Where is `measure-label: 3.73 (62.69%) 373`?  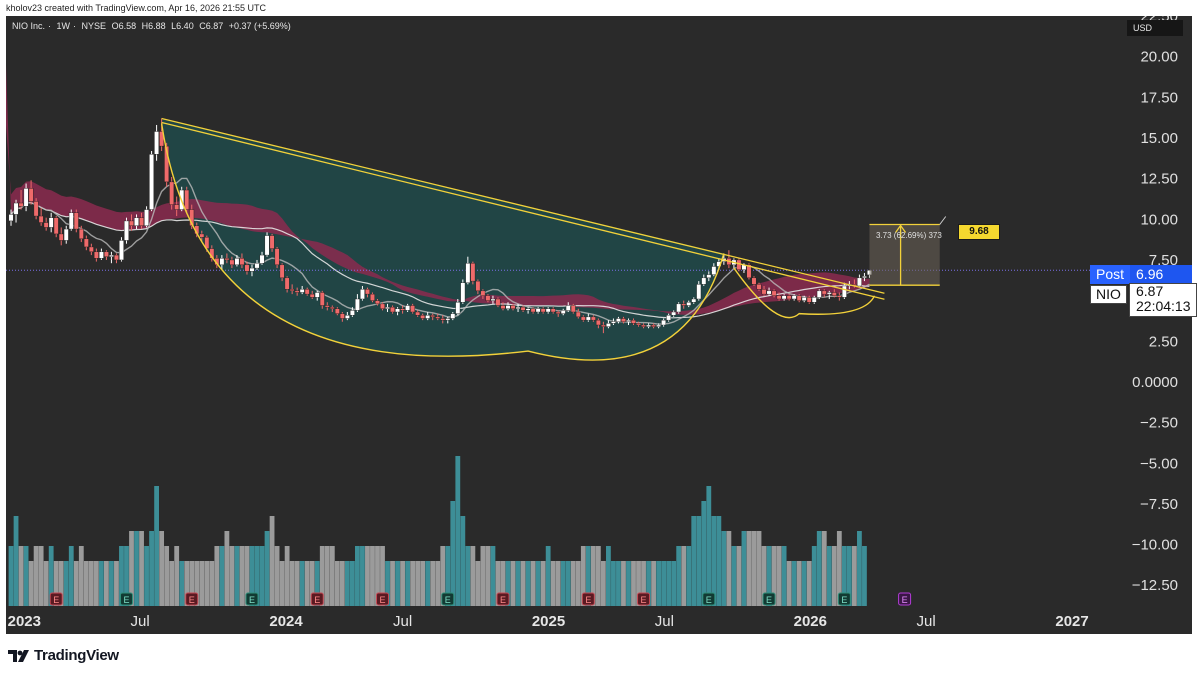 measure-label: 3.73 (62.69%) 373 is located at coordinates (909, 235).